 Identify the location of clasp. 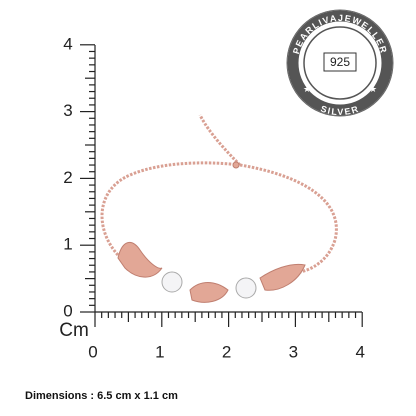
(236, 165).